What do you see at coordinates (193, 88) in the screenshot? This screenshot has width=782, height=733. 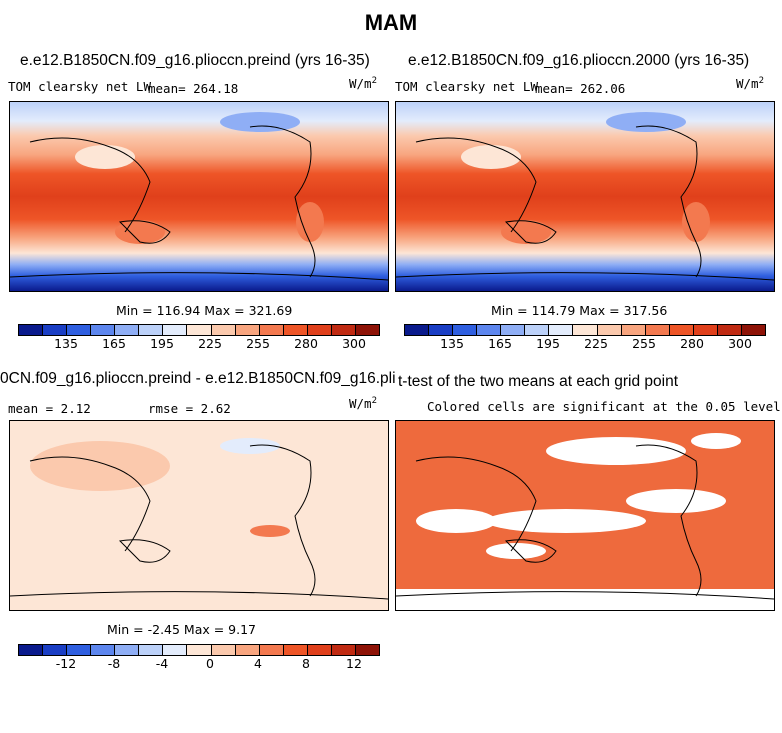 I see `panel1-mean: mean= 264.18` at bounding box center [193, 88].